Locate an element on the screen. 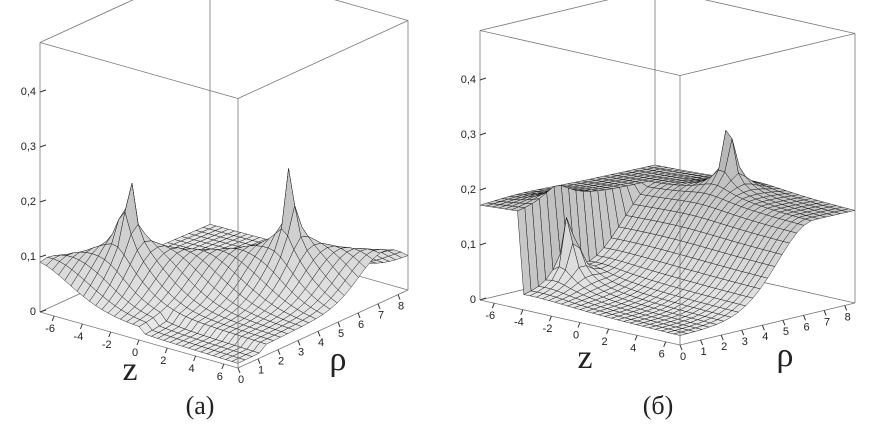  panel-caption: (a) is located at coordinates (200, 405).